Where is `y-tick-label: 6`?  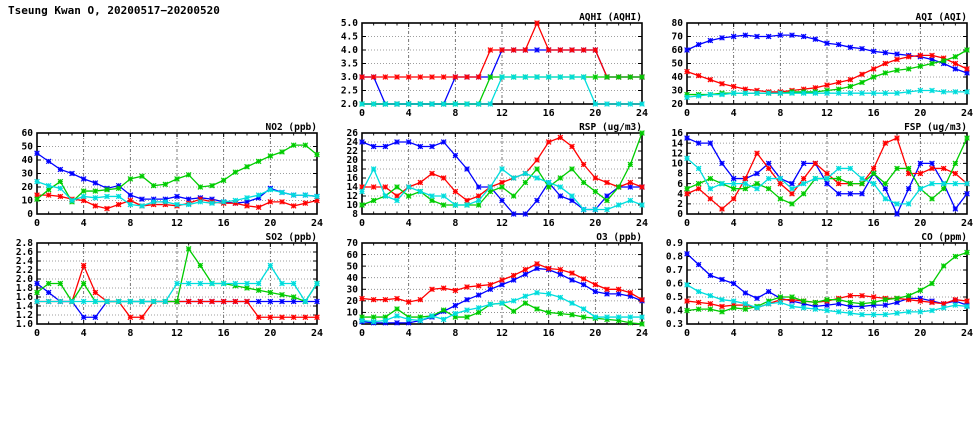 y-tick-label: 6 is located at coordinates (680, 184).